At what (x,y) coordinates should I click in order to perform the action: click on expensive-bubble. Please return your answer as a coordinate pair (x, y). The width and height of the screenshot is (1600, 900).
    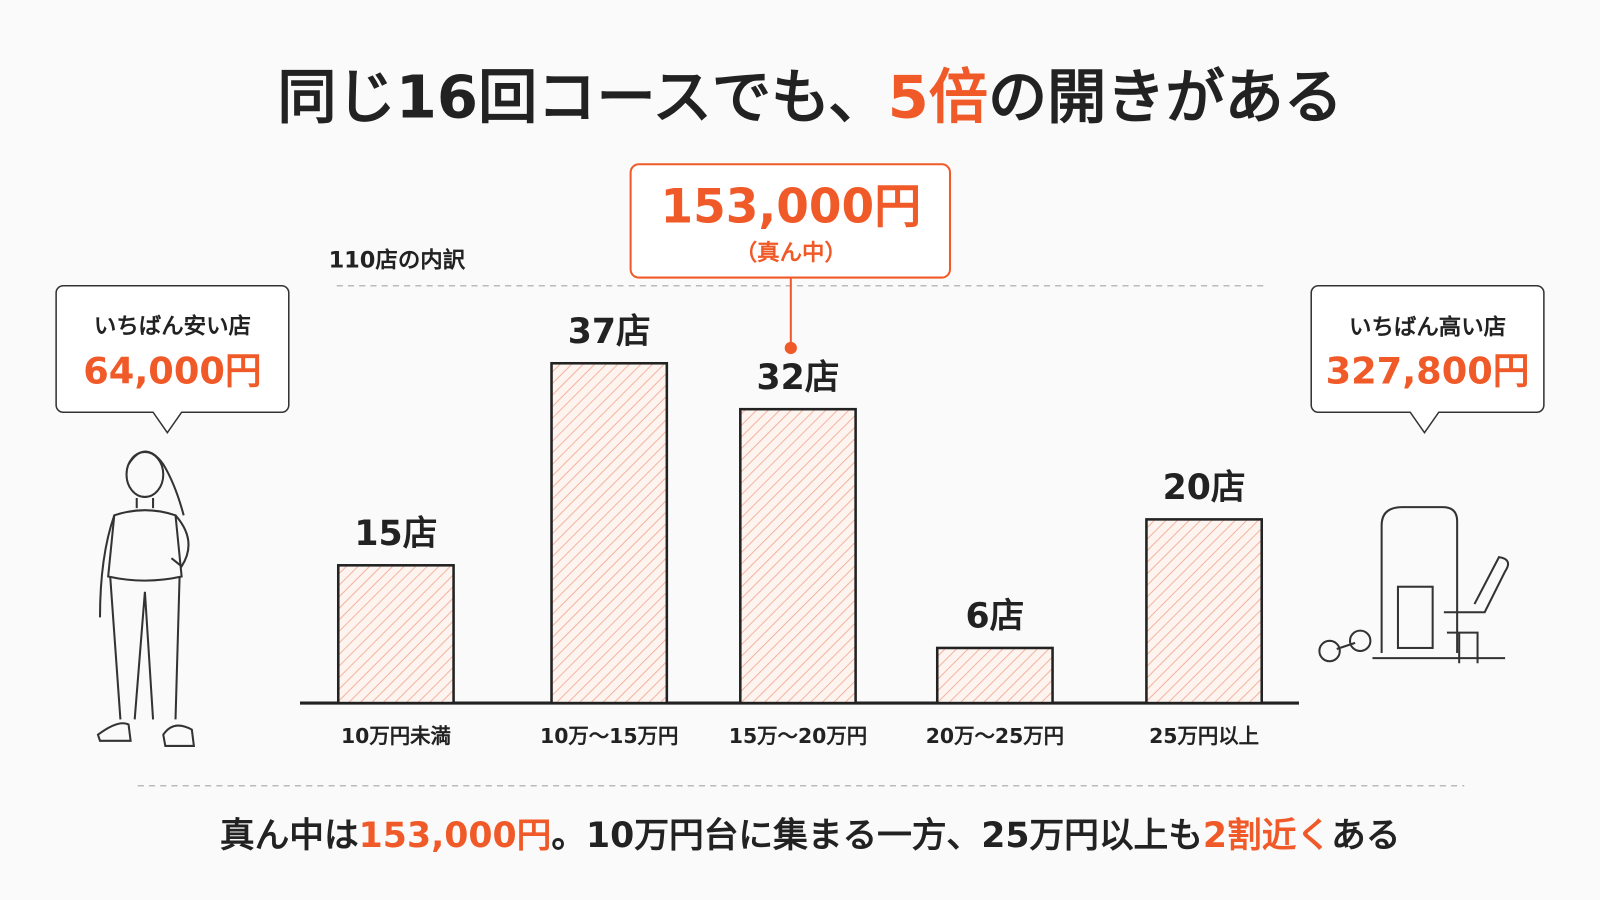
    Looking at the image, I should click on (1427, 359).